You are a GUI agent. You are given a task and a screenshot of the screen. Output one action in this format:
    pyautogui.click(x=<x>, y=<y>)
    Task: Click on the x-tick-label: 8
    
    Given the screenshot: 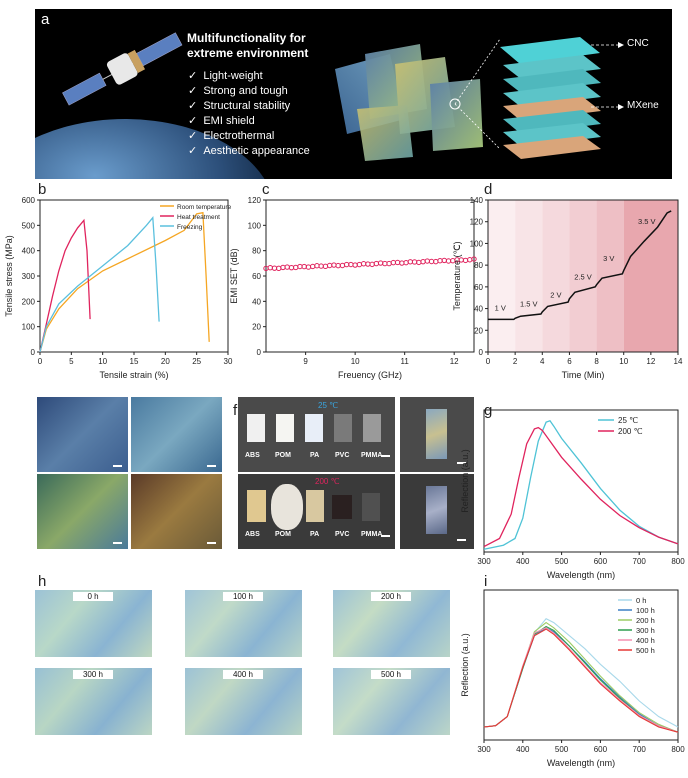 What is the action you would take?
    pyautogui.click(x=596, y=361)
    